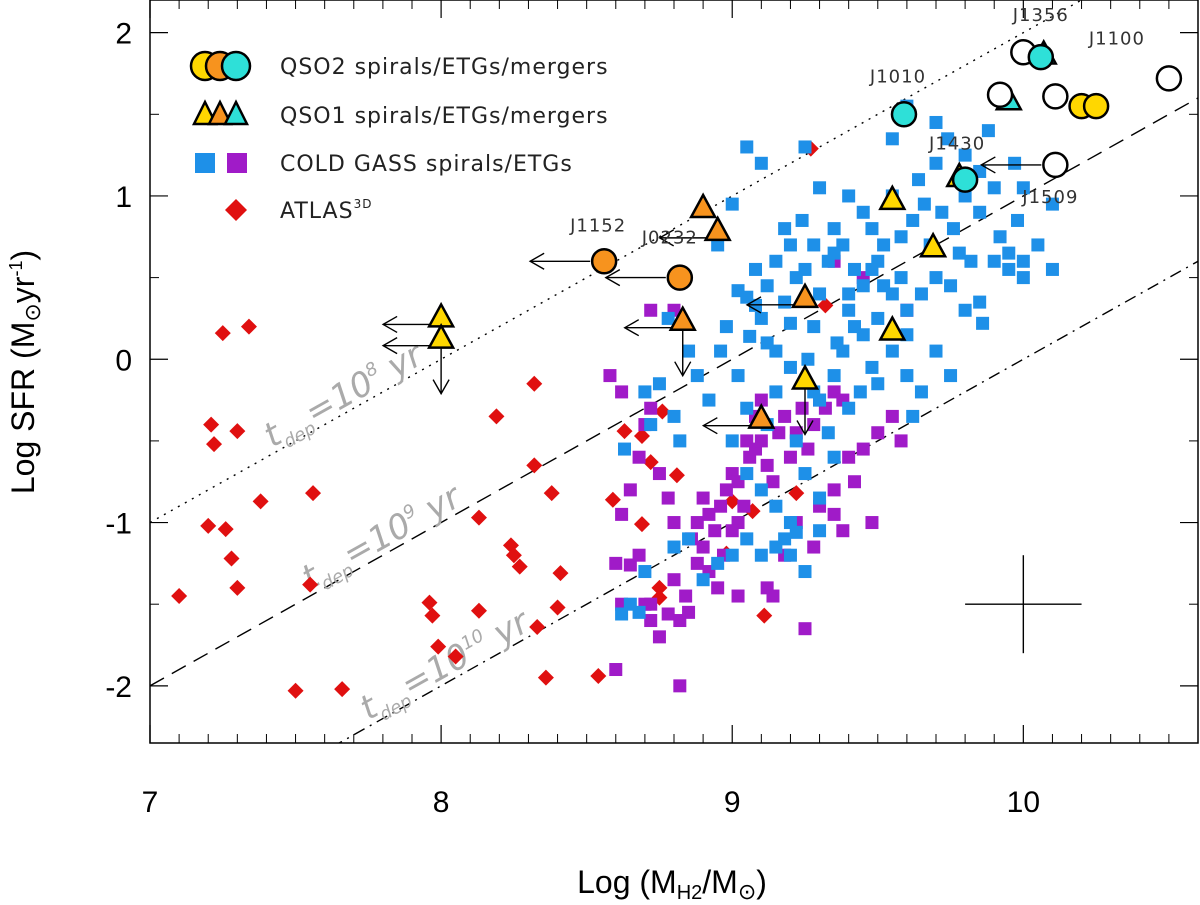  I want to click on upper-limit-arrowhead, so click(389, 324).